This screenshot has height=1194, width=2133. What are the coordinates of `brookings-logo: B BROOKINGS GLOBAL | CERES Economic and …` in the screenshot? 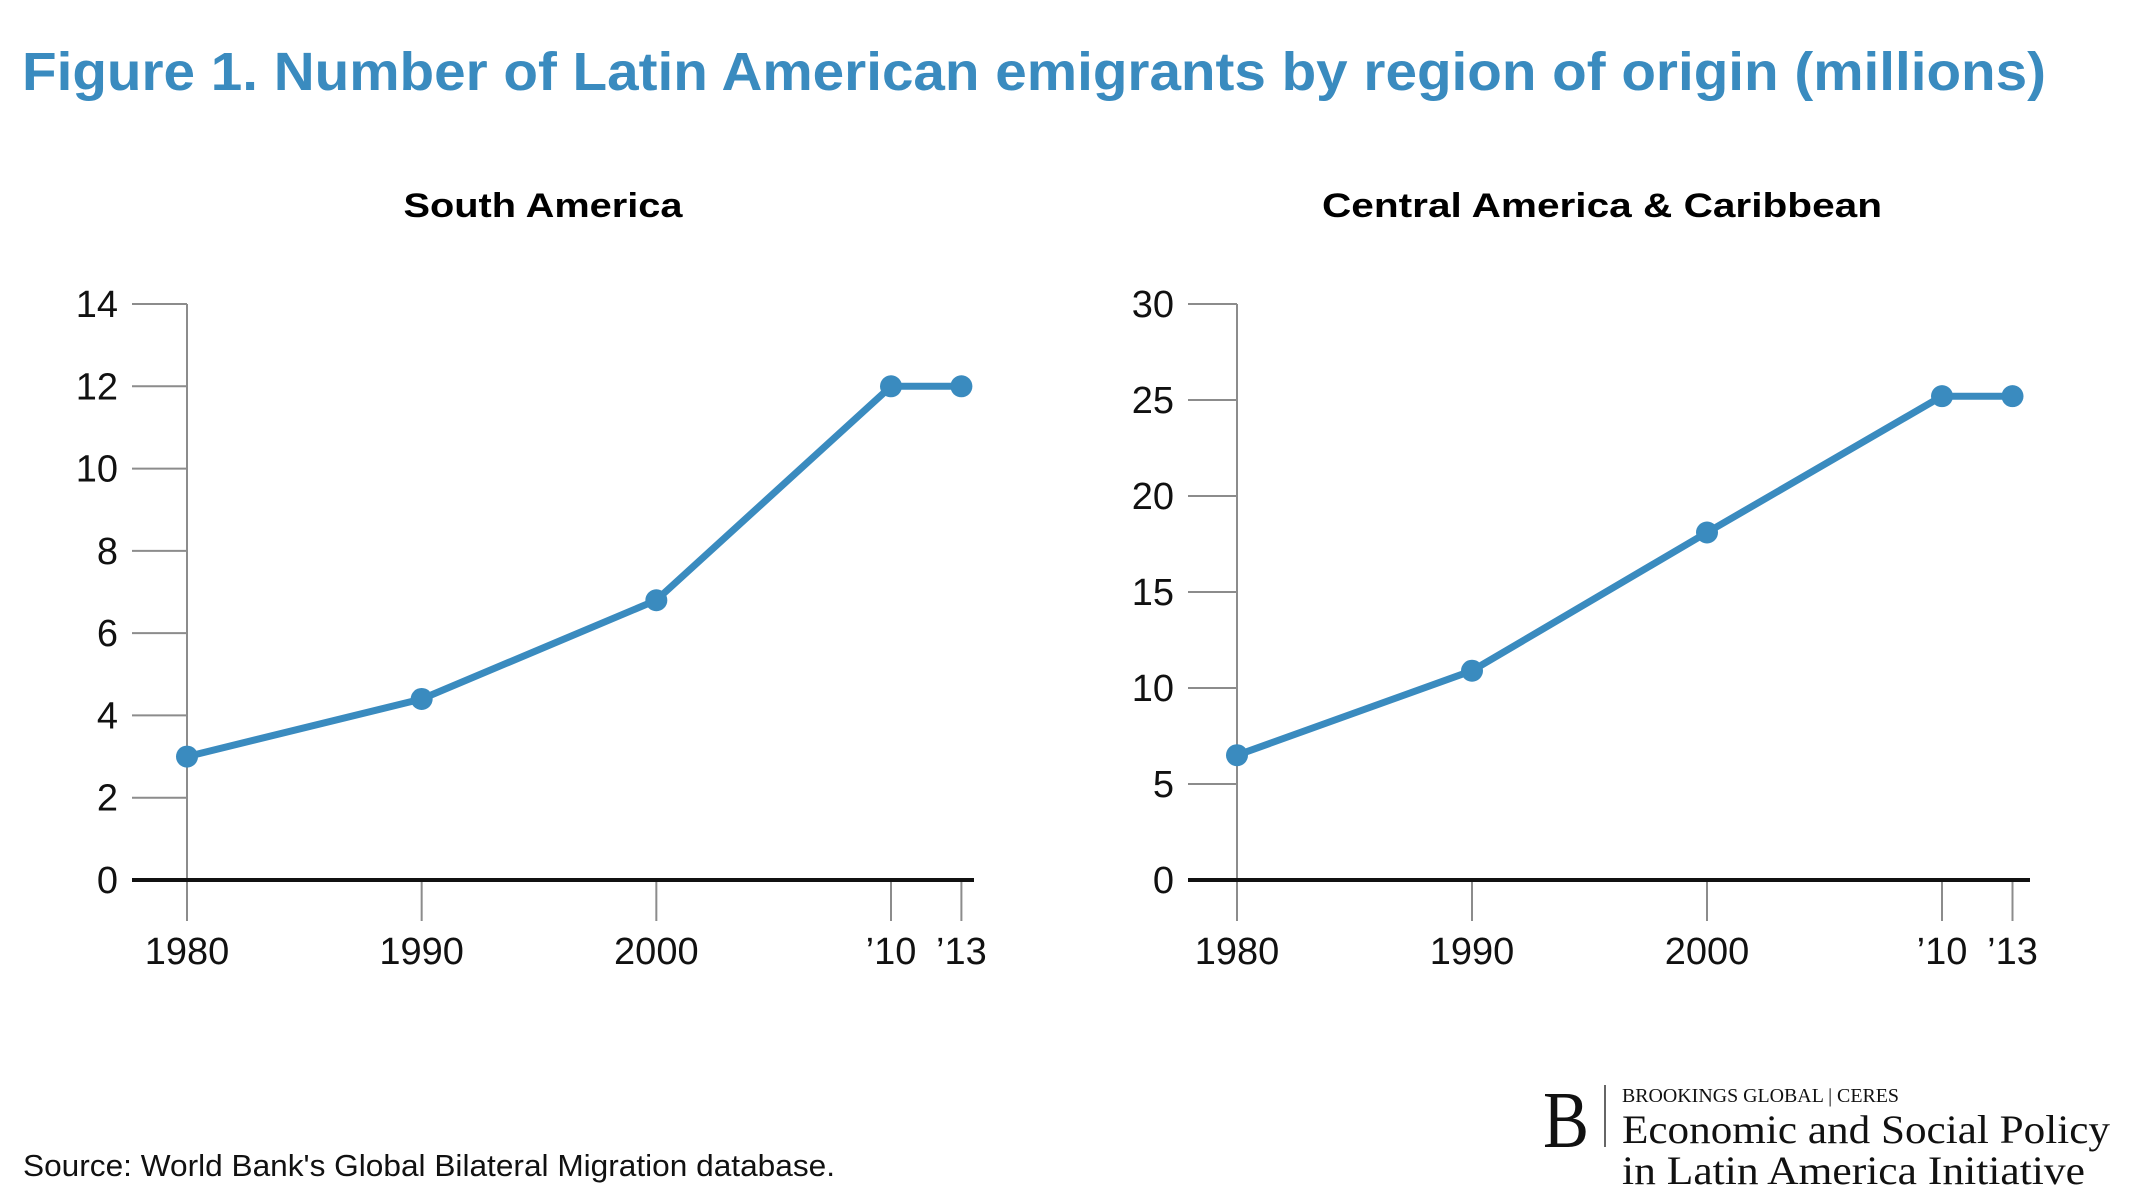 It's located at (1826, 1135).